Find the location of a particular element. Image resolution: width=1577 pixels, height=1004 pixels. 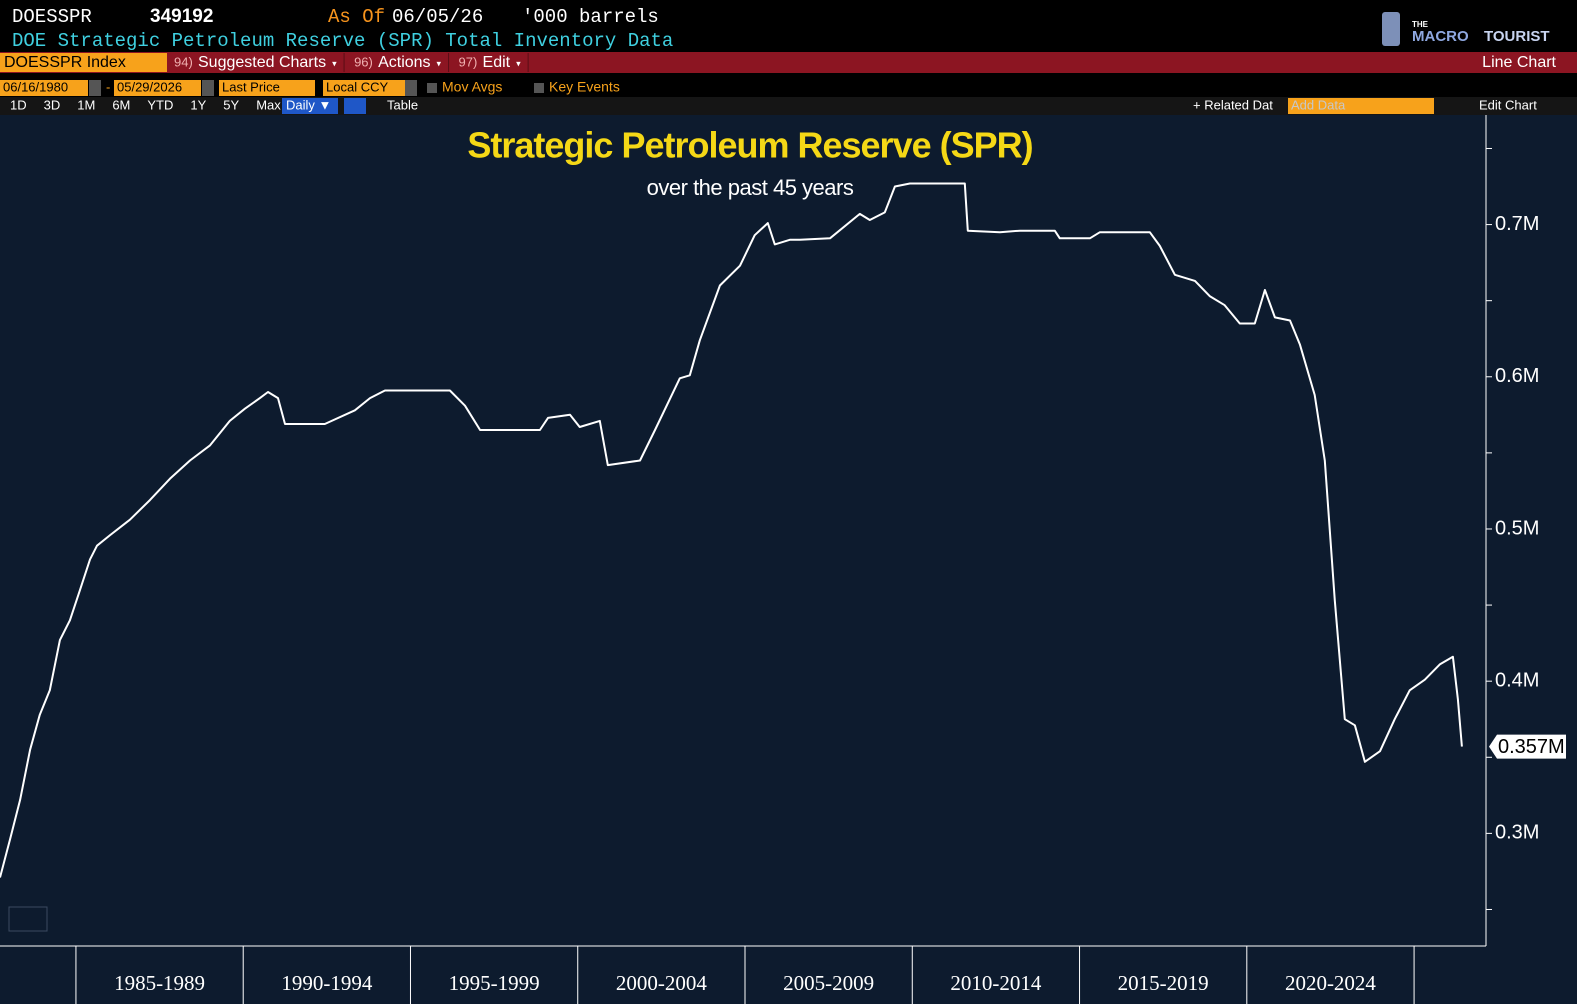

logo-icon is located at coordinates (1391, 29).